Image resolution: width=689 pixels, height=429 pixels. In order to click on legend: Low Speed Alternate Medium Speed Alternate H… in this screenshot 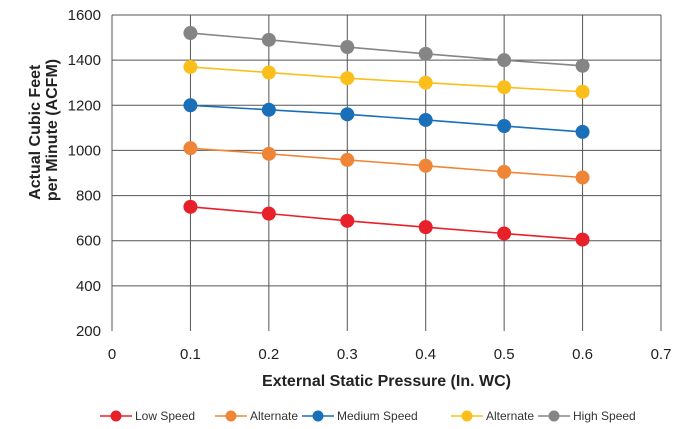, I will do `click(368, 416)`.